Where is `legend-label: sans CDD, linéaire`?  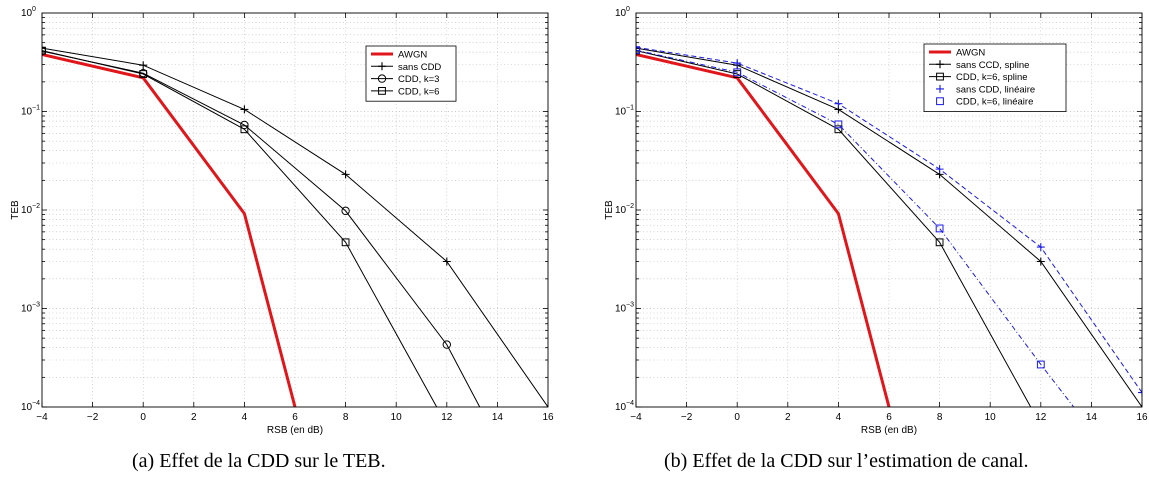
legend-label: sans CDD, linéaire is located at coordinates (995, 89).